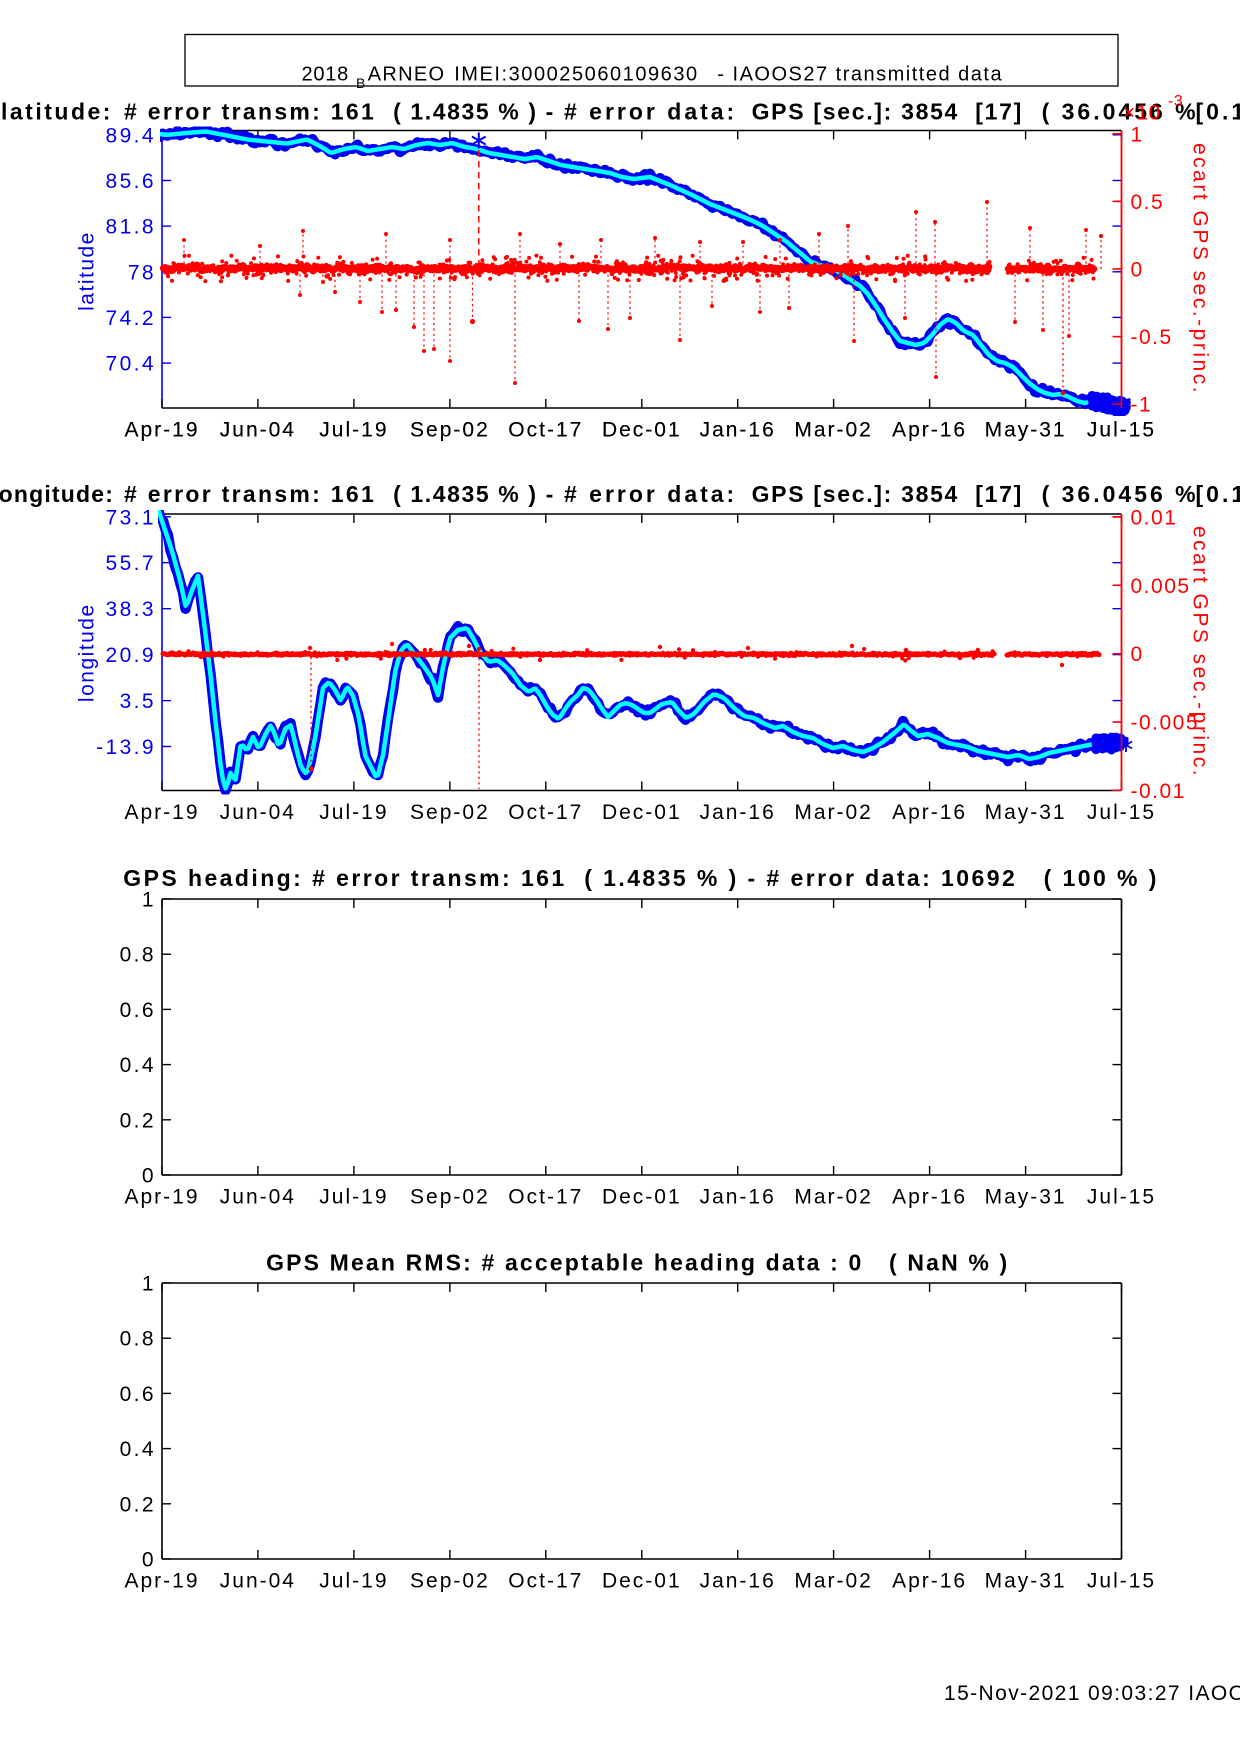 The height and width of the screenshot is (1754, 1240). What do you see at coordinates (142, 272) in the screenshot?
I see `svg-text: 78` at bounding box center [142, 272].